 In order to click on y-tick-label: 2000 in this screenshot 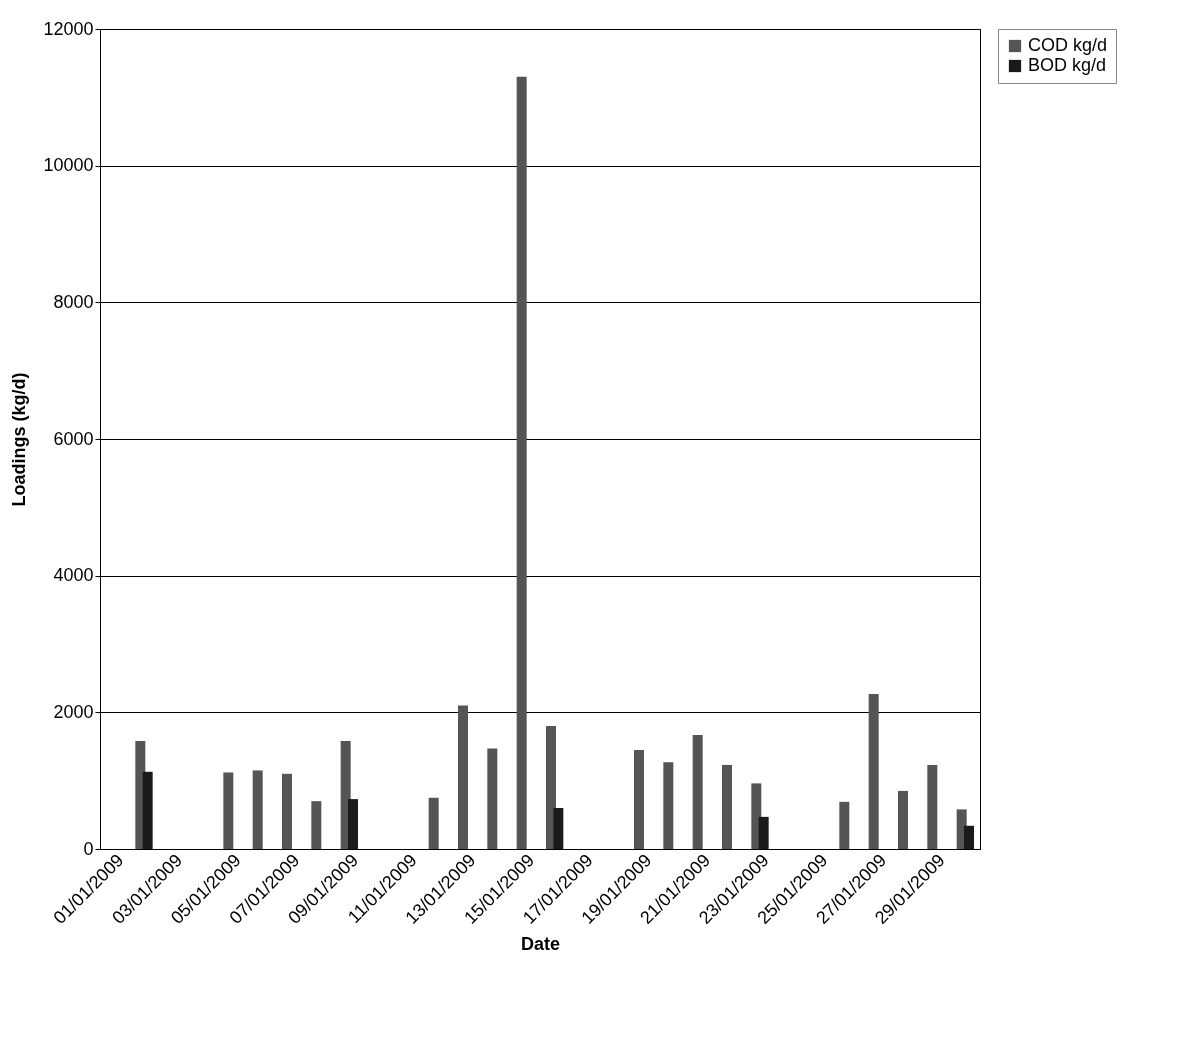, I will do `click(73, 711)`.